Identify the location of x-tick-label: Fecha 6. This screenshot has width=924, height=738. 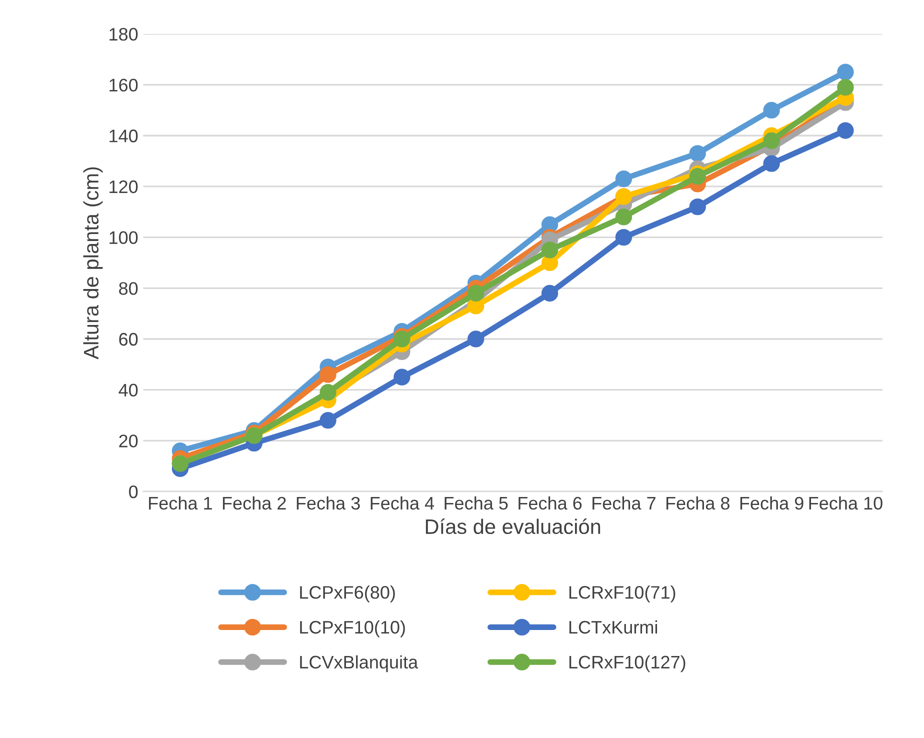
(550, 503).